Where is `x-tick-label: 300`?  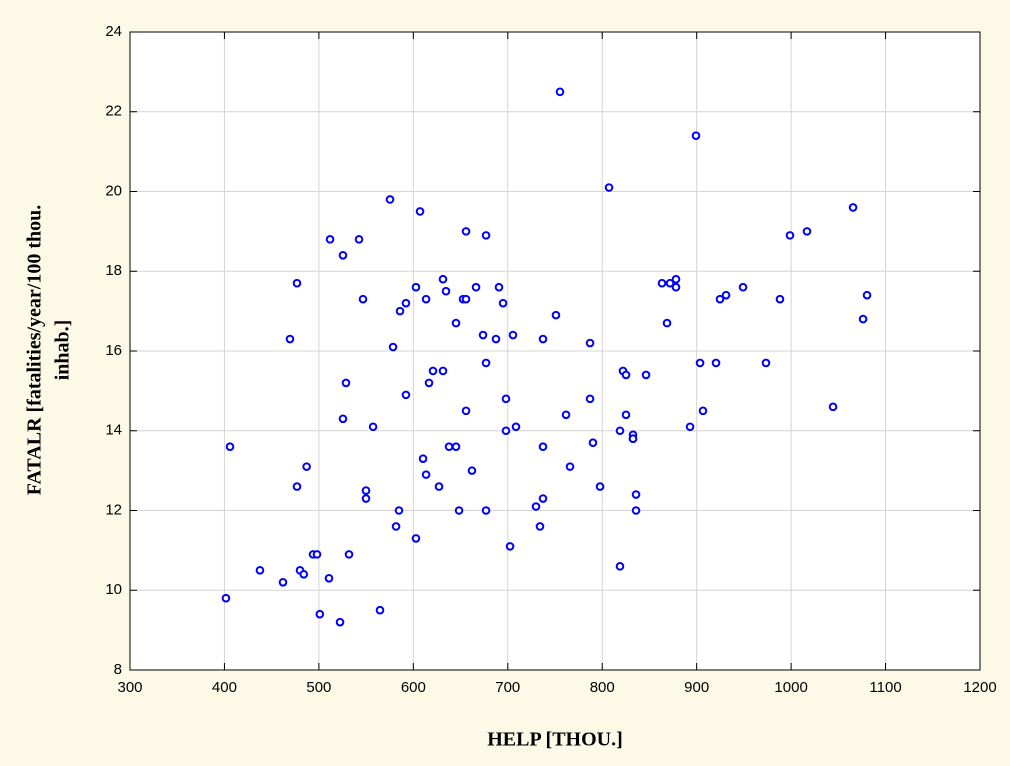 x-tick-label: 300 is located at coordinates (129, 687).